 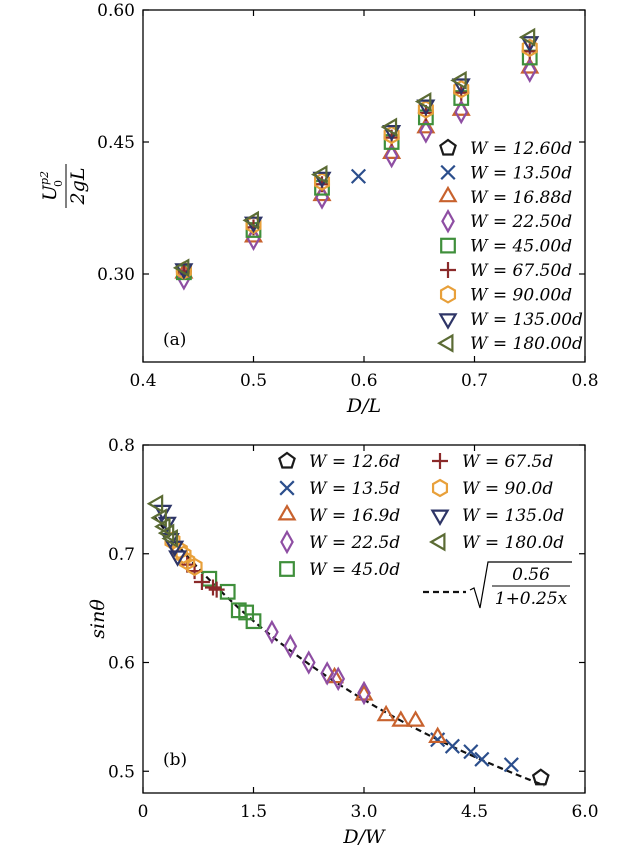 I want to click on panel-b-x-tick-label: 0, so click(x=143, y=812).